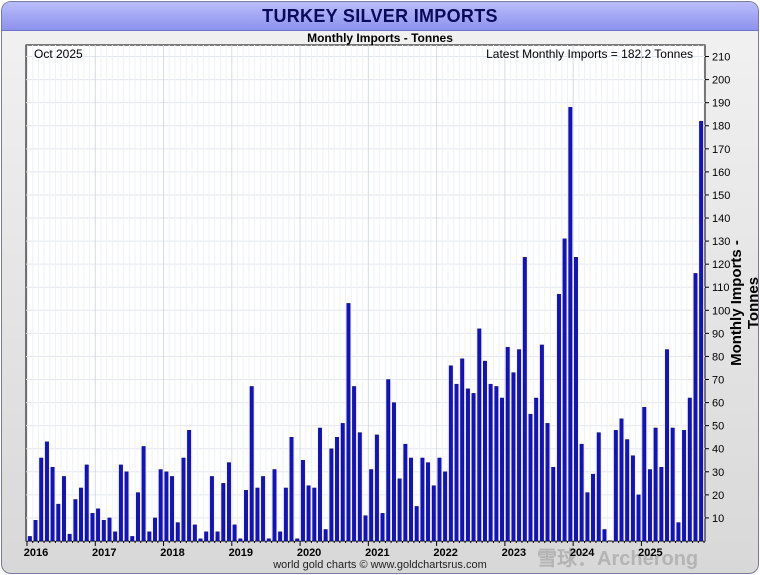 This screenshot has height=575, width=760. What do you see at coordinates (721, 150) in the screenshot?
I see `y-tick-label: 170` at bounding box center [721, 150].